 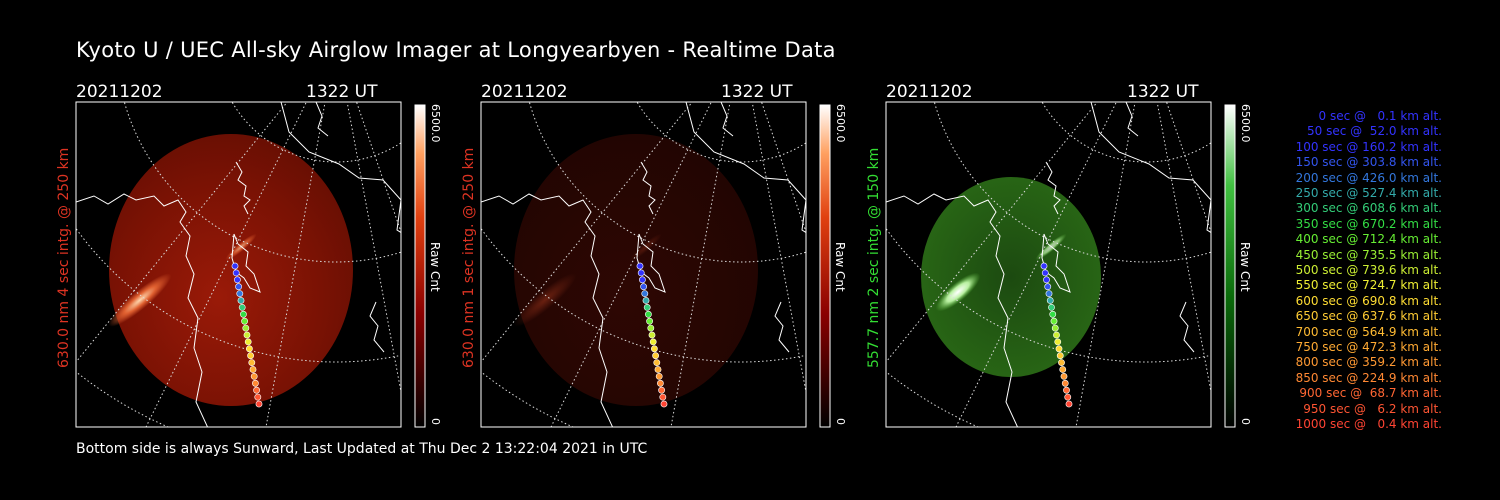 What do you see at coordinates (1368, 377) in the screenshot?
I see `legend-entry: 850 sec @ 224.9 km alt.` at bounding box center [1368, 377].